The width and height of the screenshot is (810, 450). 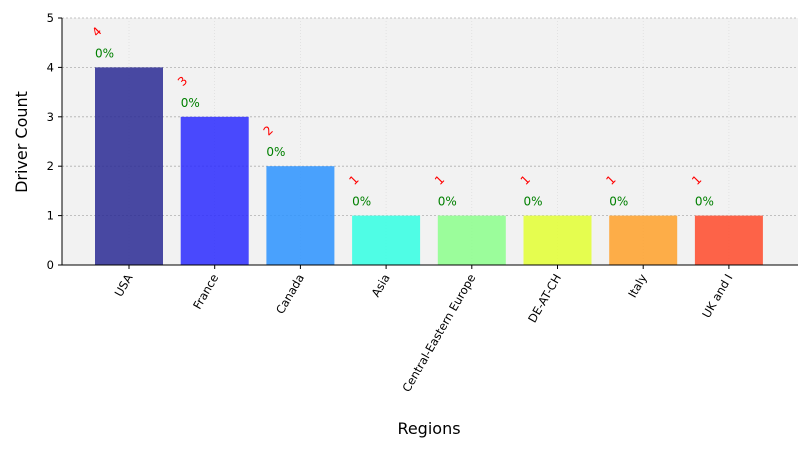 I want to click on y-tick-label: 0, so click(x=50, y=265).